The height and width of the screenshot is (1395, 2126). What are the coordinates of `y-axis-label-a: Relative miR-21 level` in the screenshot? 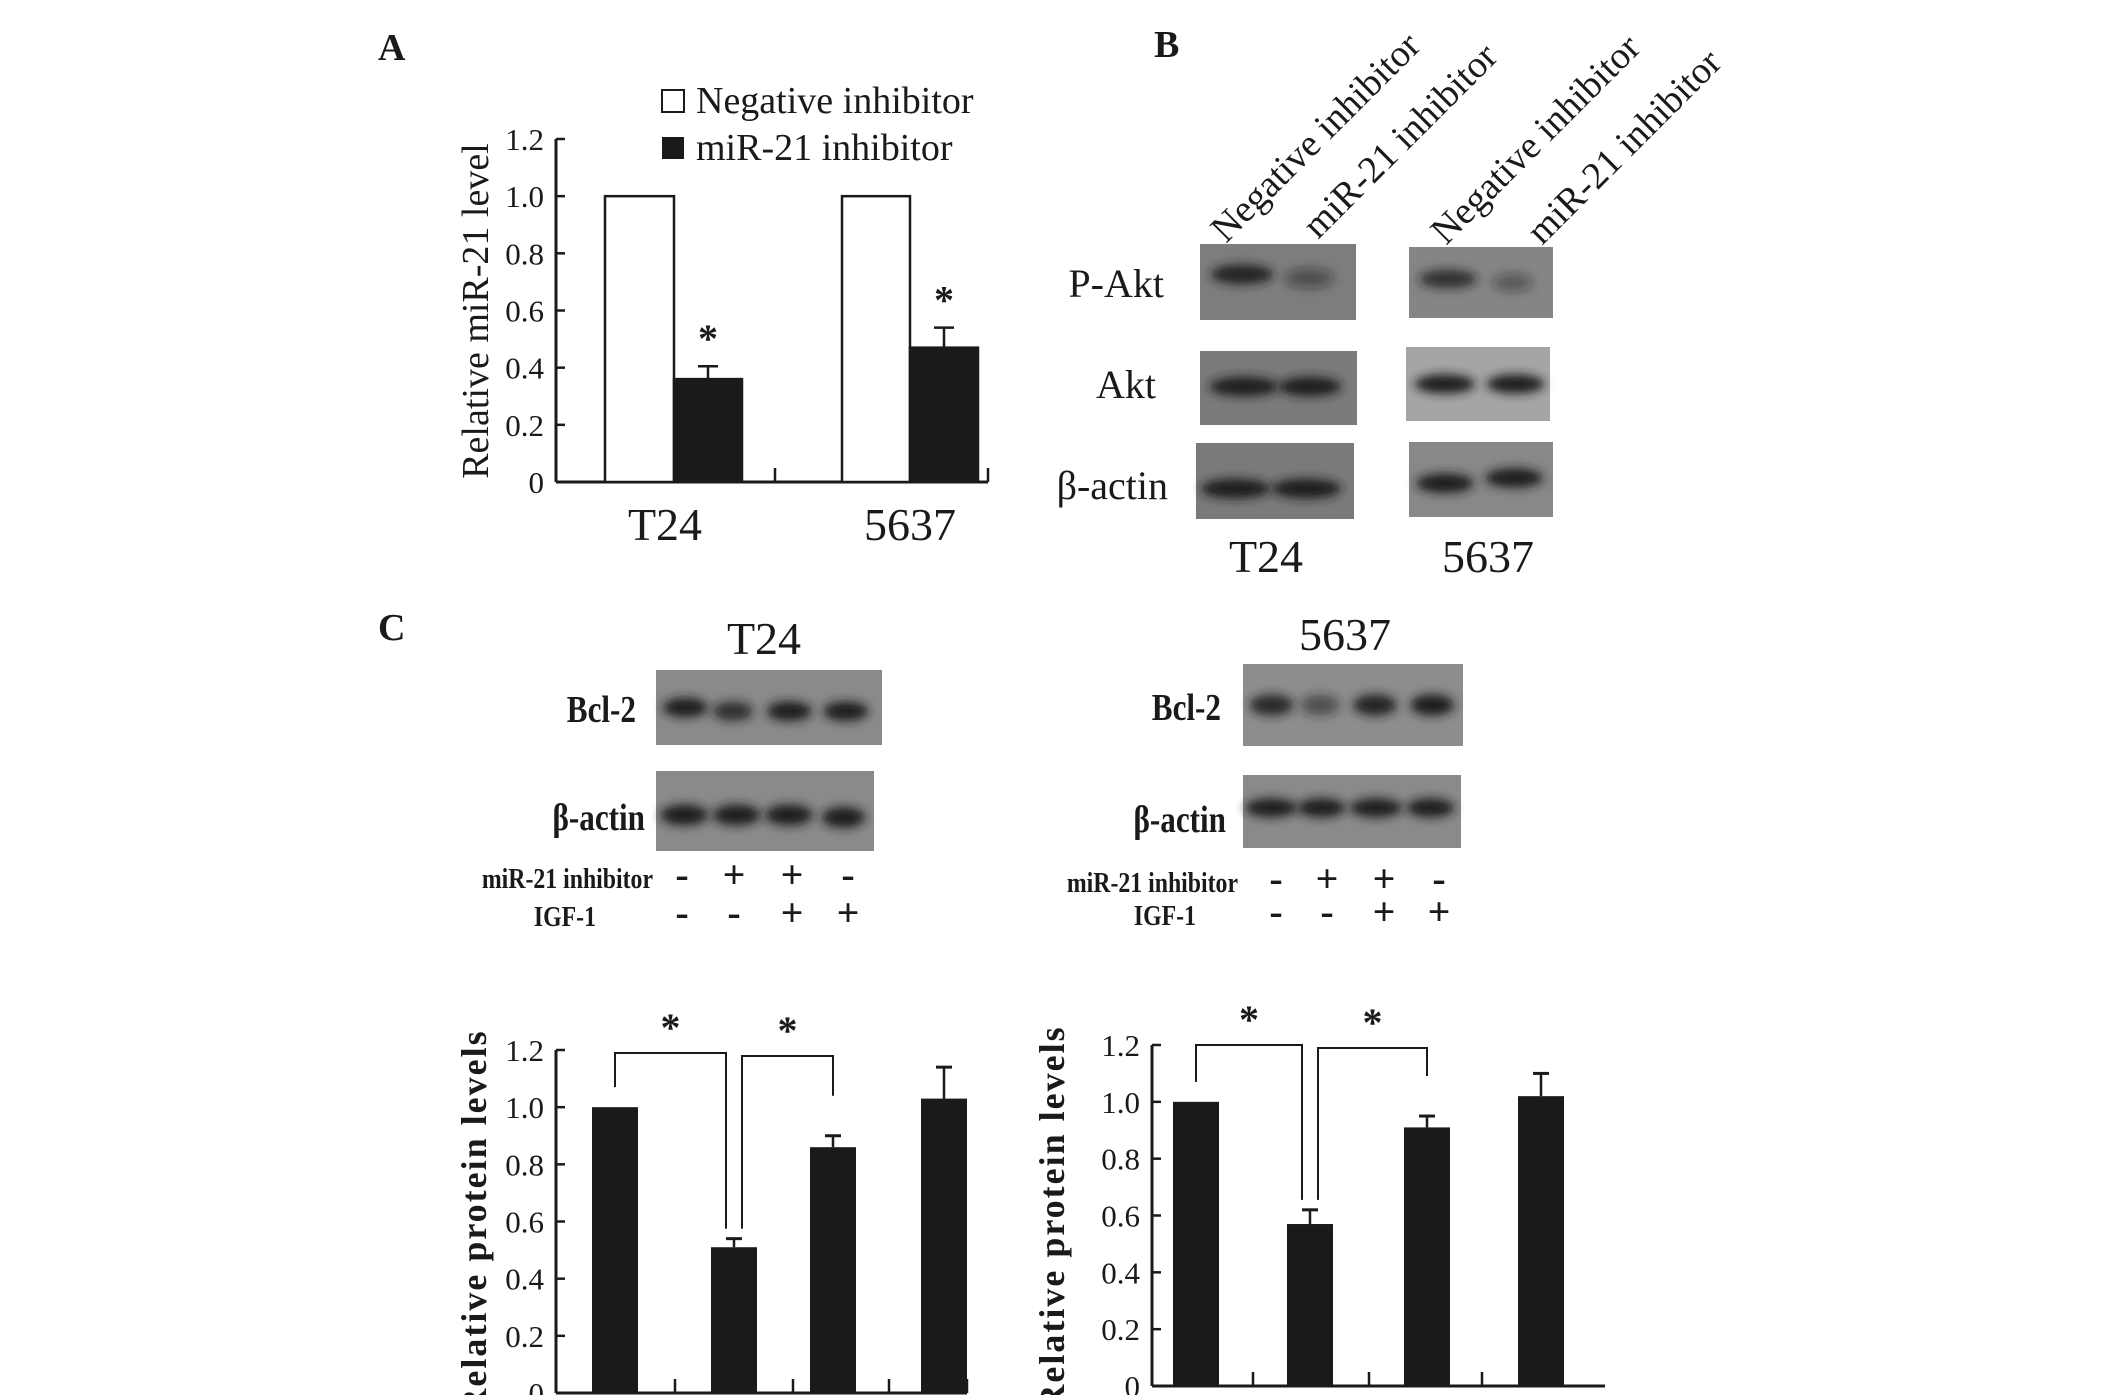 It's located at (476, 311).